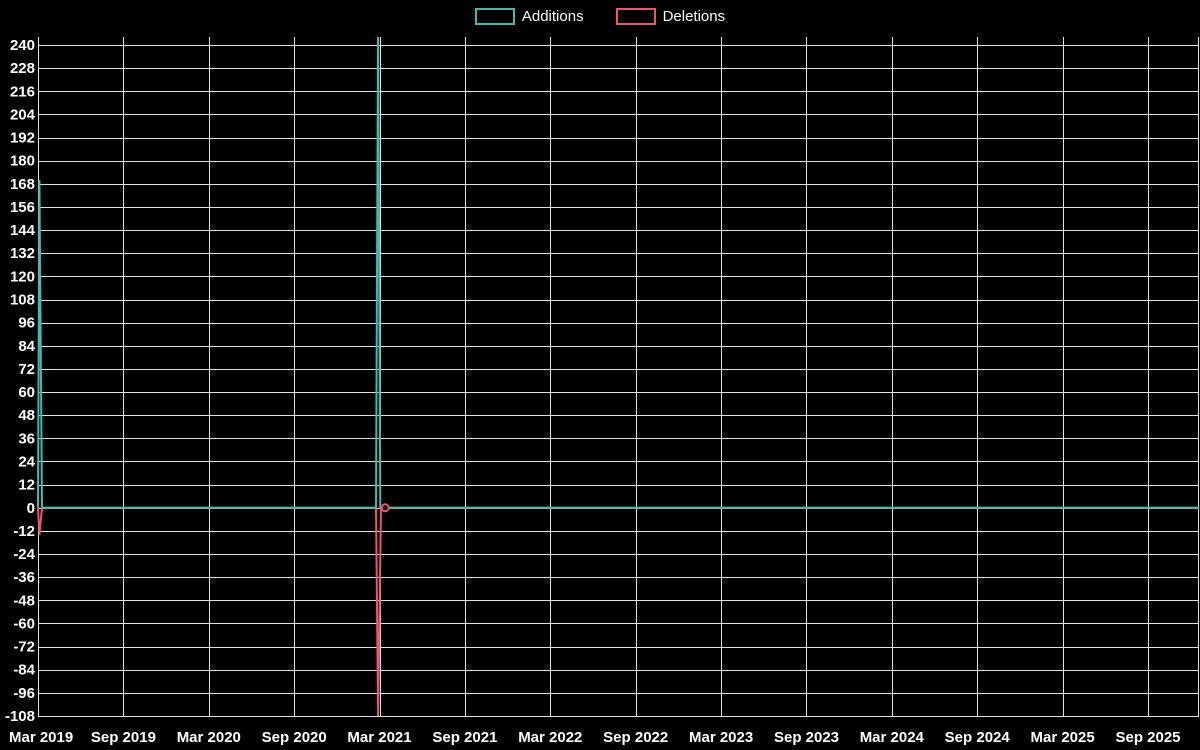 The height and width of the screenshot is (750, 1200). What do you see at coordinates (694, 16) in the screenshot?
I see `legend-label-deletions: Deletions` at bounding box center [694, 16].